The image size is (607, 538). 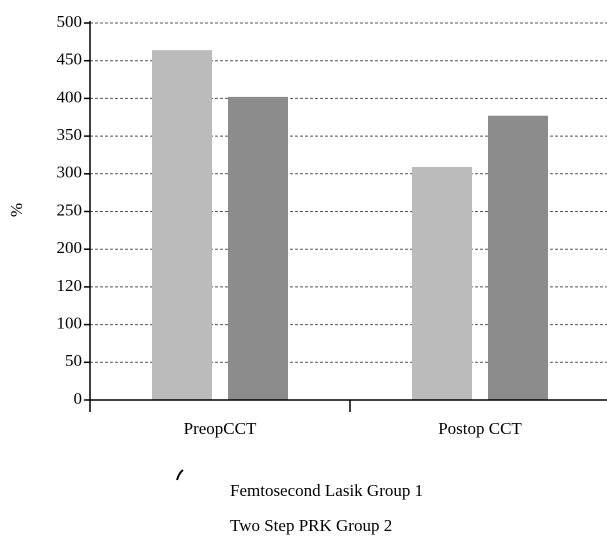 I want to click on y-tick-label: 250, so click(x=70, y=209).